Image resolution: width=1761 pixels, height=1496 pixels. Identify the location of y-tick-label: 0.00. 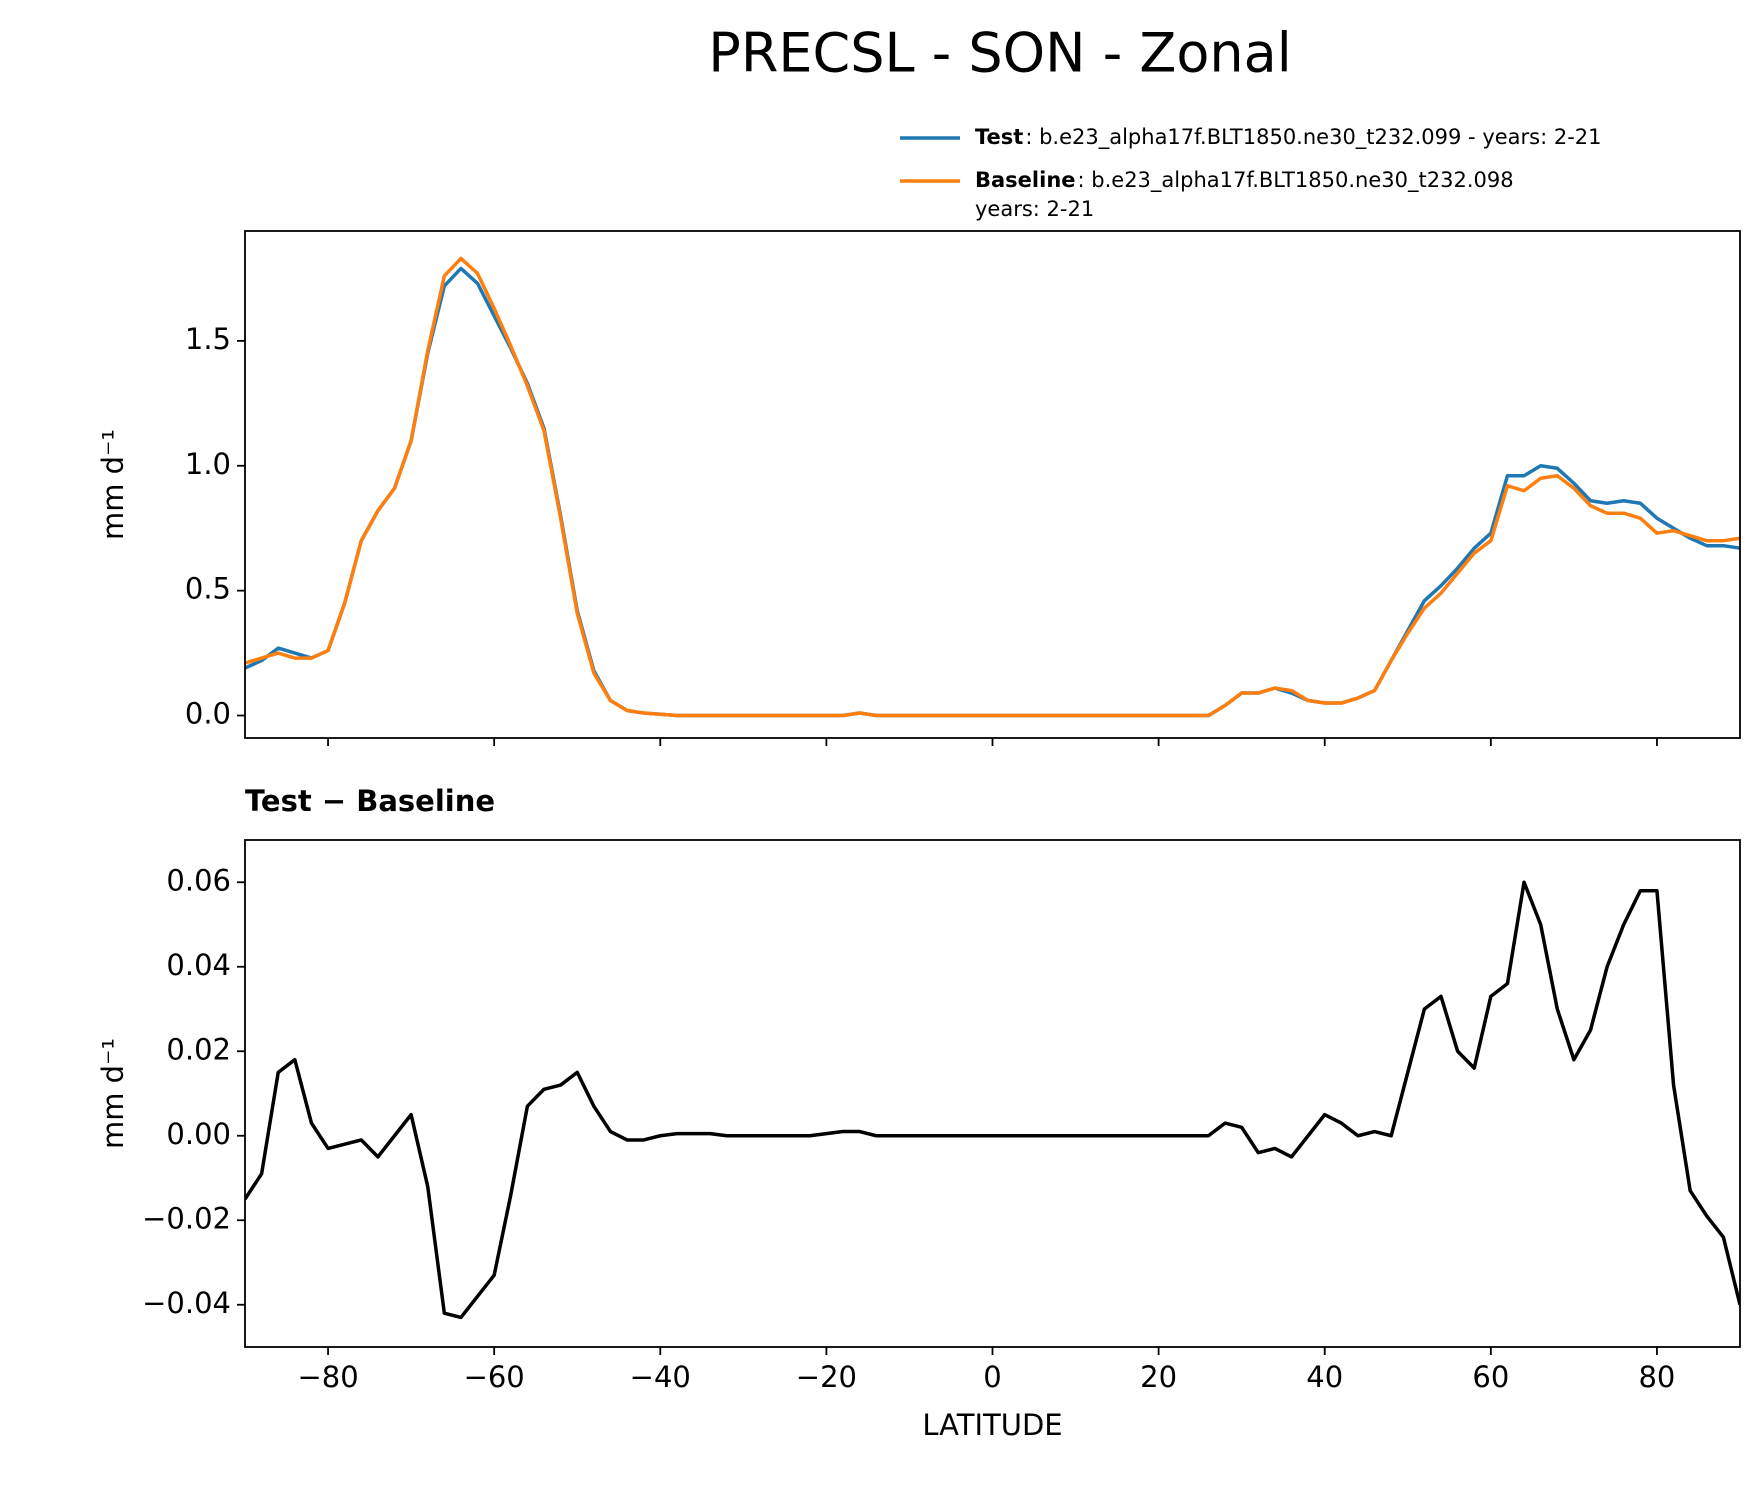
(198, 1134).